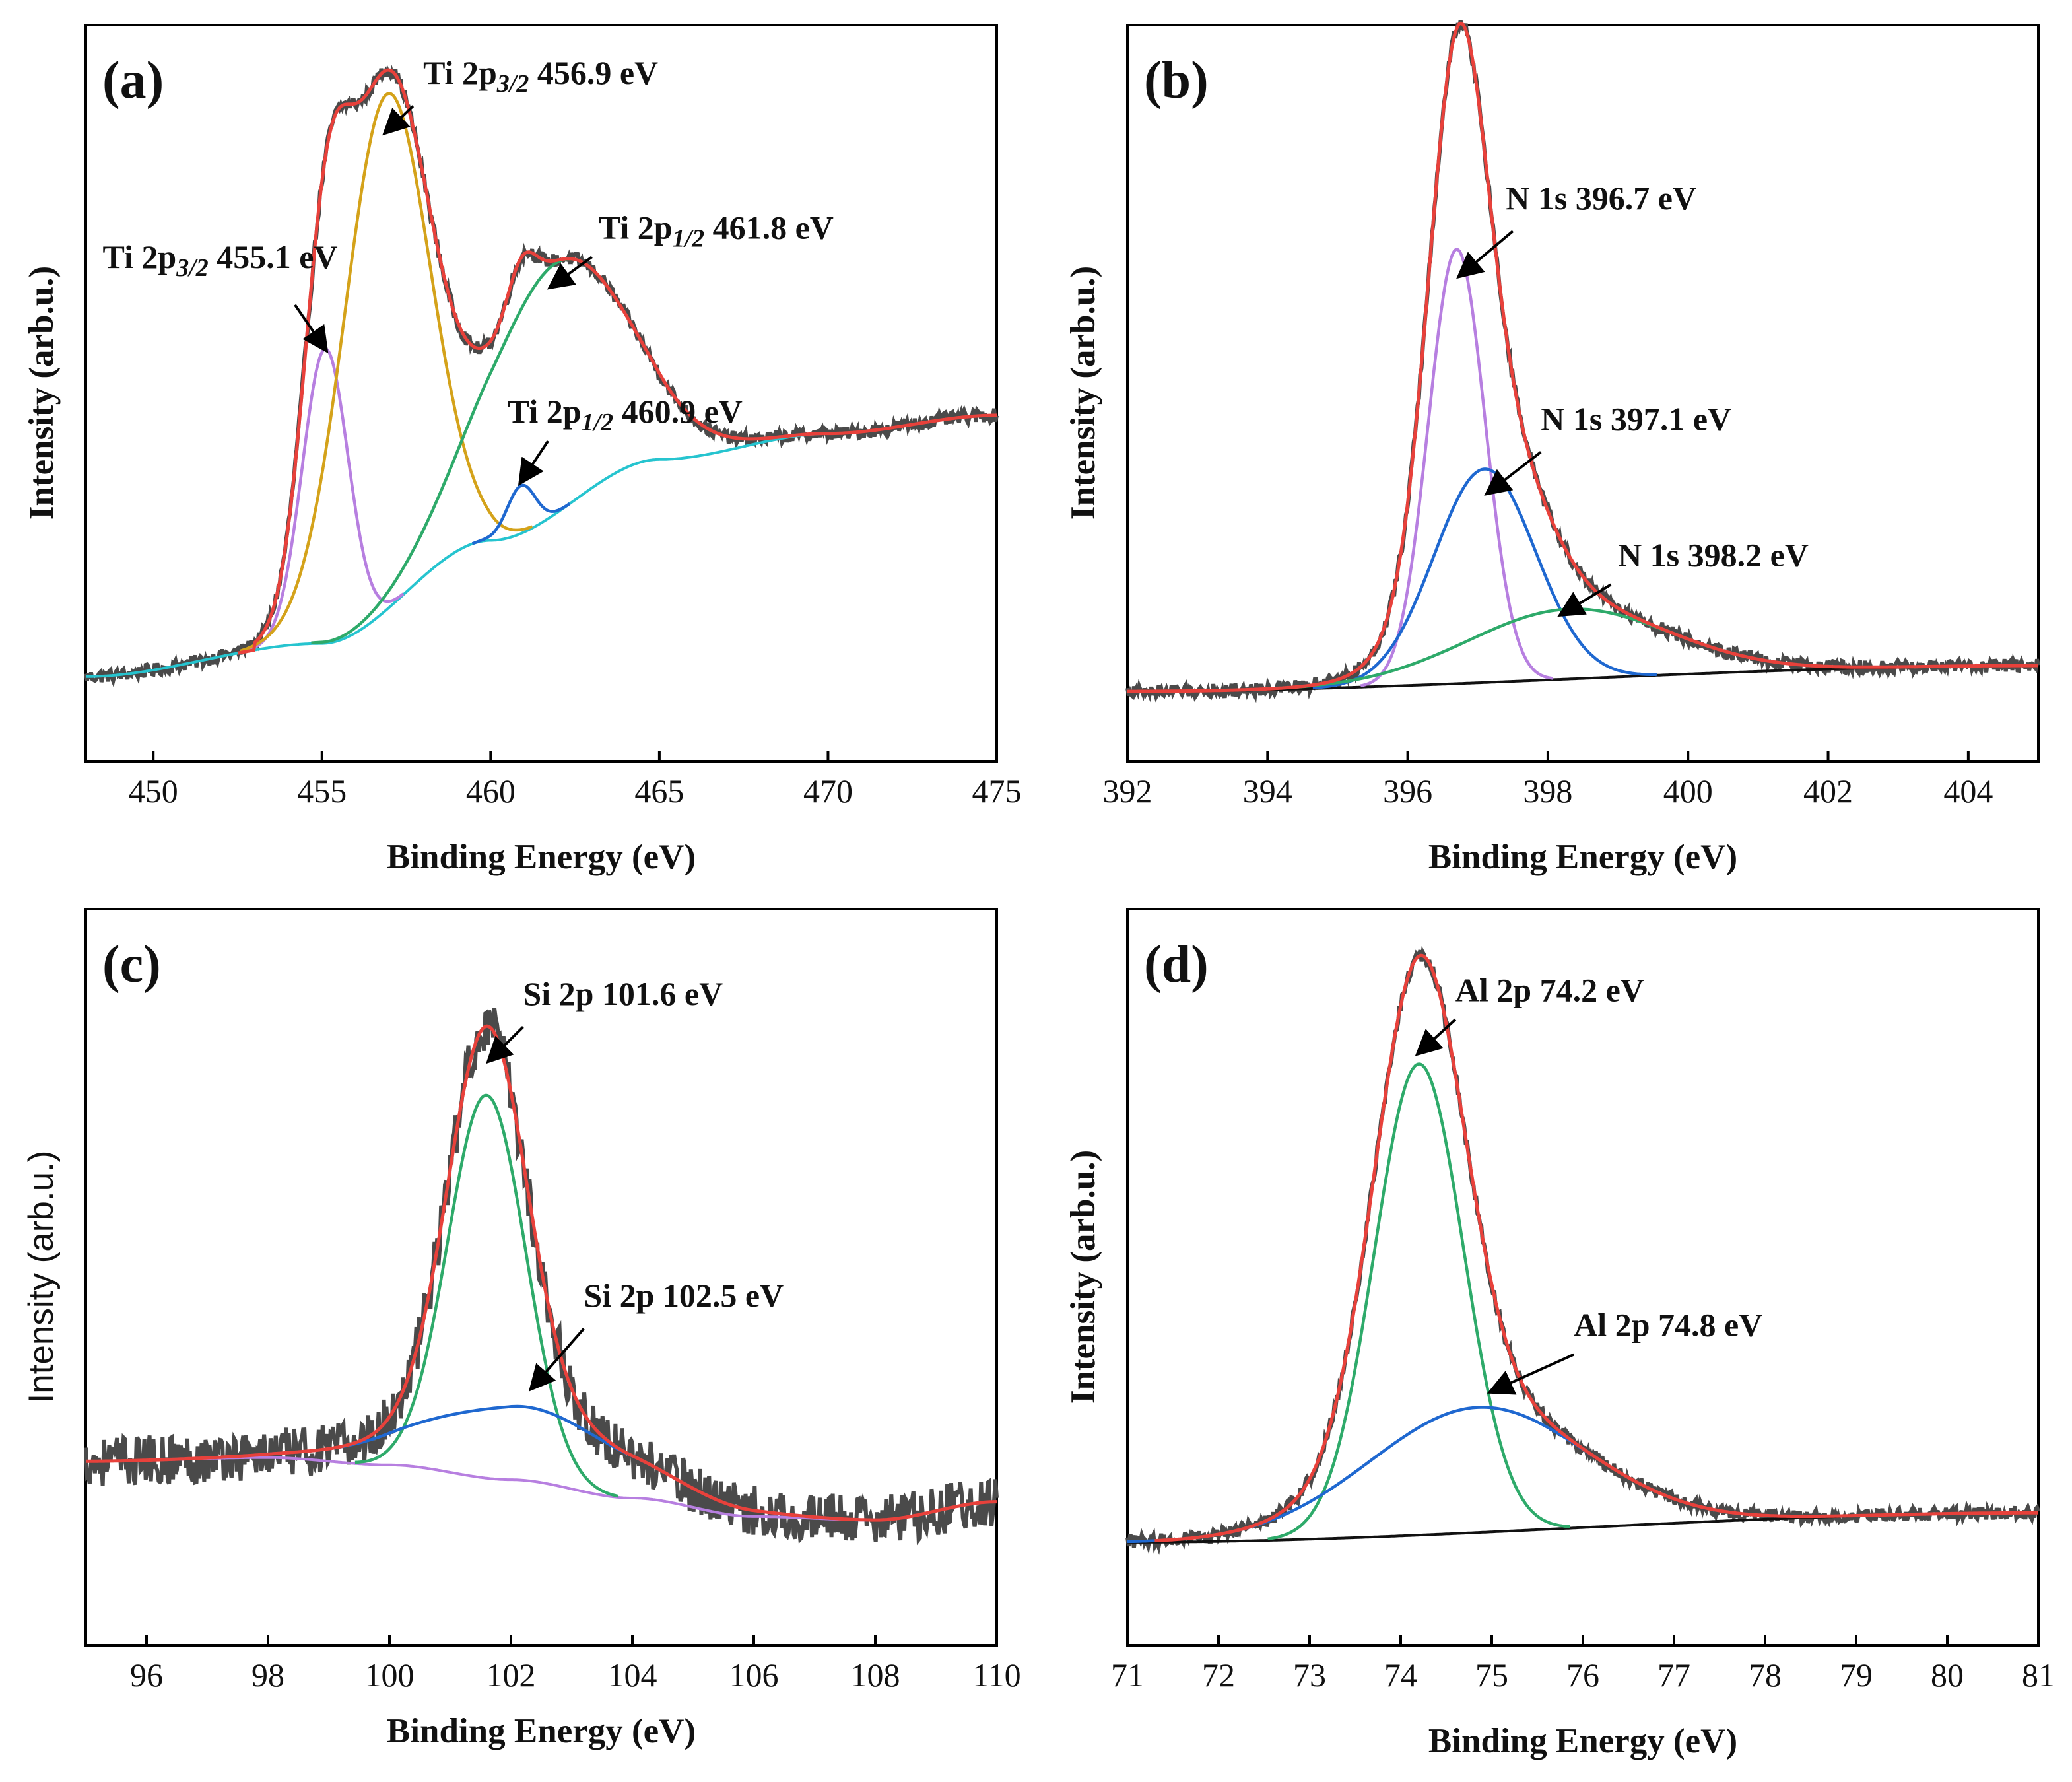  What do you see at coordinates (1633, 398) in the screenshot?
I see `annotations: N 1s 396.7 eV N 1s 397.1 eV N 1s 398.2 eV` at bounding box center [1633, 398].